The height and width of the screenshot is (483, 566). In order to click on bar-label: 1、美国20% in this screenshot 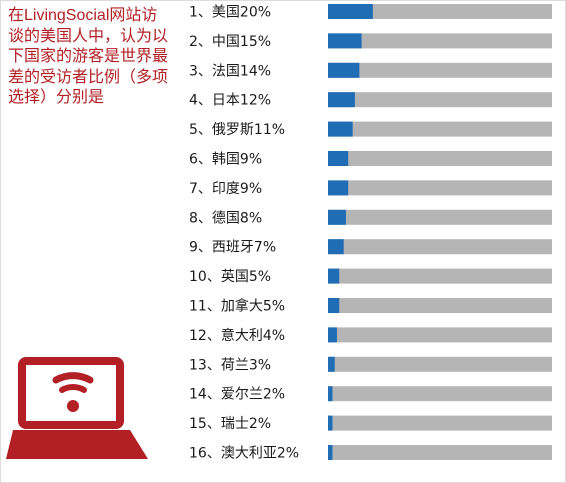, I will do `click(230, 13)`.